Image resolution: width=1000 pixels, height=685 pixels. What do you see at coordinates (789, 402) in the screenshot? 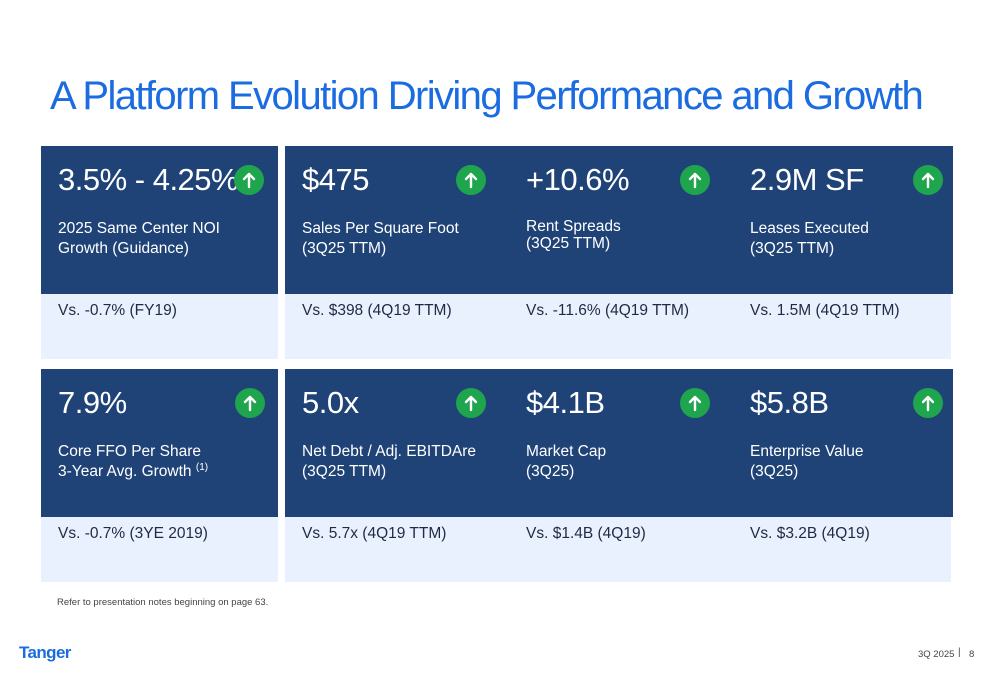
I see `metric-value: $5.8B` at bounding box center [789, 402].